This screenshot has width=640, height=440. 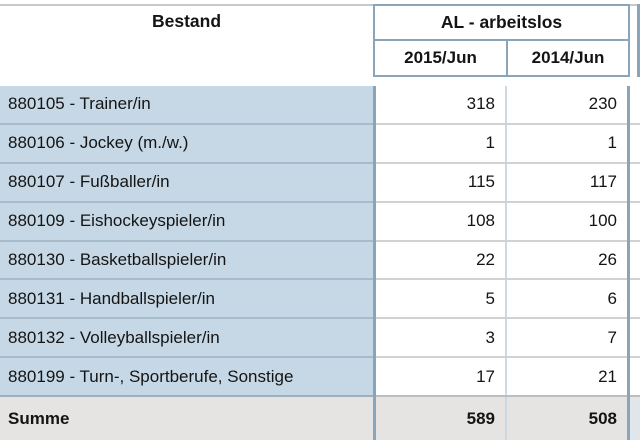 I want to click on value-2014: 117, so click(x=567, y=183).